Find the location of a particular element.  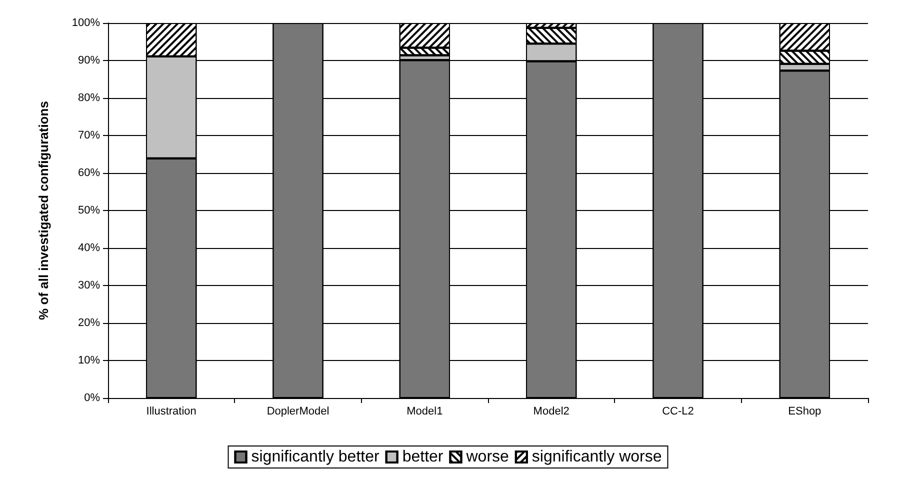

y-tick-label: 30% is located at coordinates (89, 286).